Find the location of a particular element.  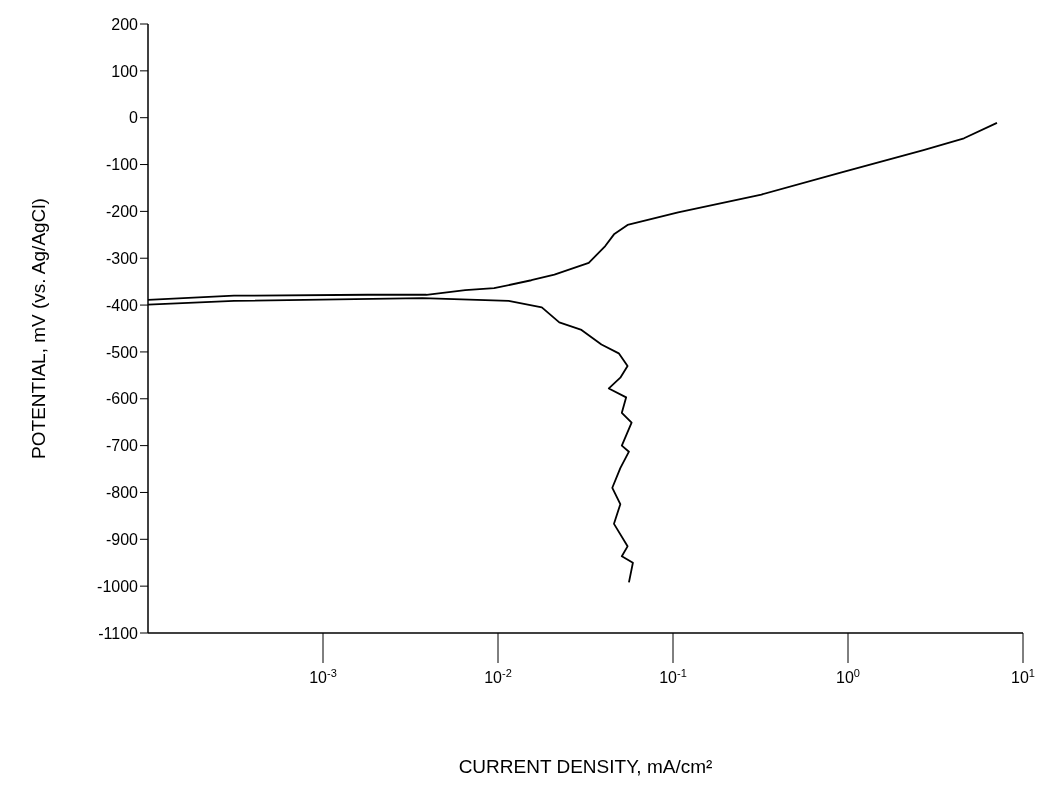

y-tick-label: -800 is located at coordinates (122, 493).